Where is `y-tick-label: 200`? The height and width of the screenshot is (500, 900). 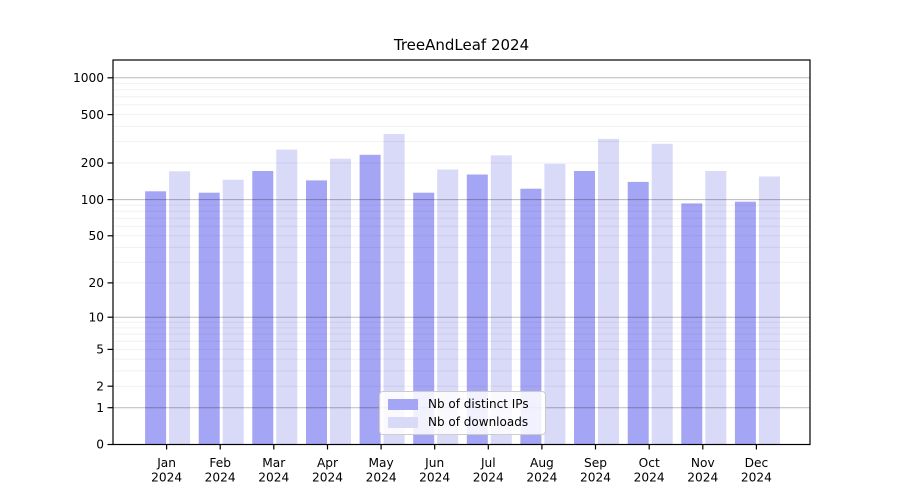 y-tick-label: 200 is located at coordinates (92, 163).